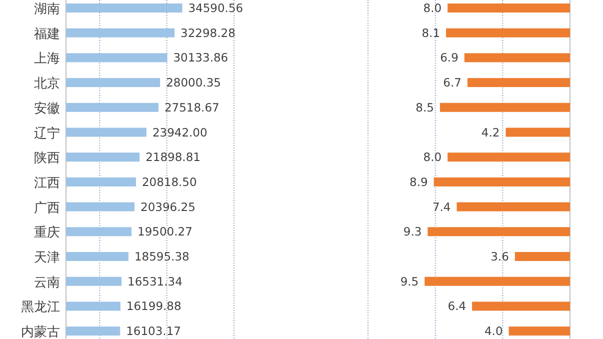  Describe the element at coordinates (193, 83) in the screenshot. I see `data-label: 28000.35` at that location.